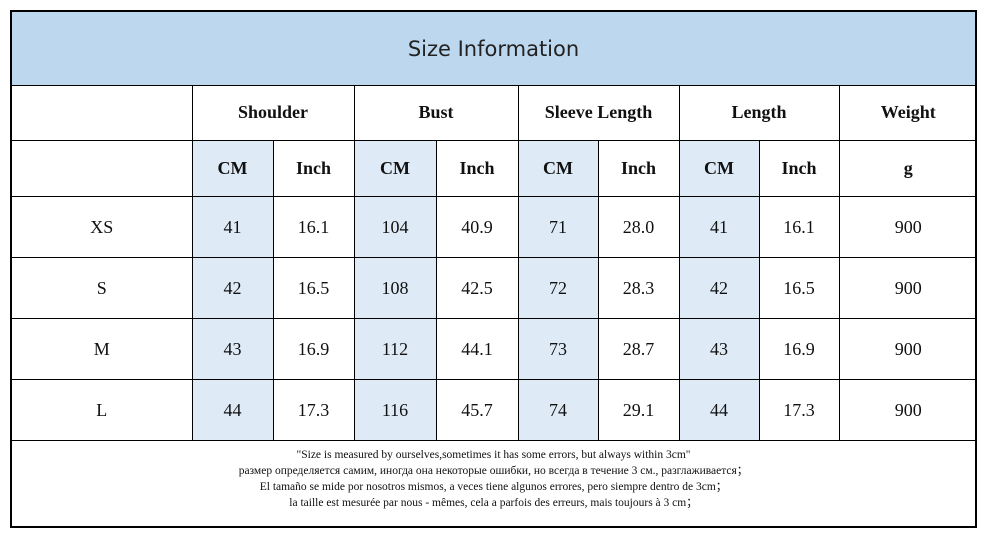  I want to click on unit-gram: g, so click(908, 168).